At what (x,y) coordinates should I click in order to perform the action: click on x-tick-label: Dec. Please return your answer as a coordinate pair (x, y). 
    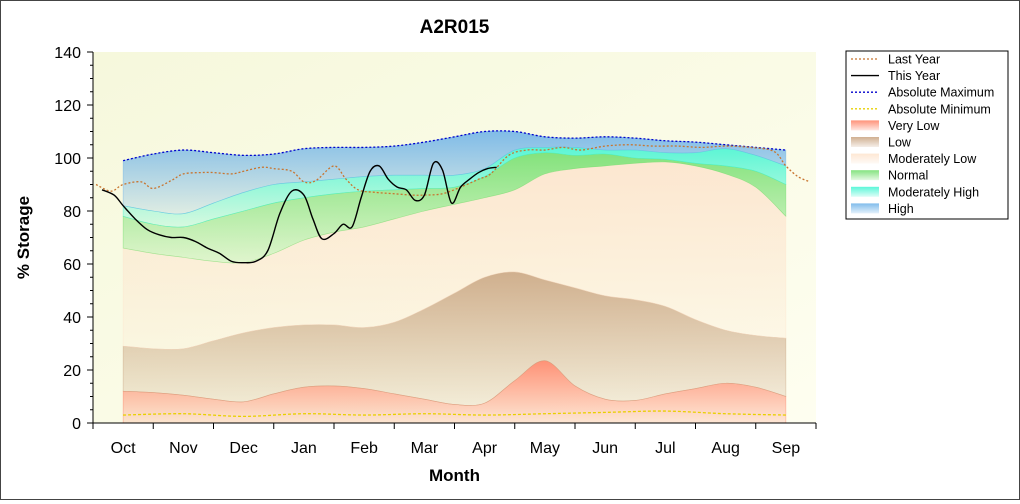
    Looking at the image, I should click on (243, 448).